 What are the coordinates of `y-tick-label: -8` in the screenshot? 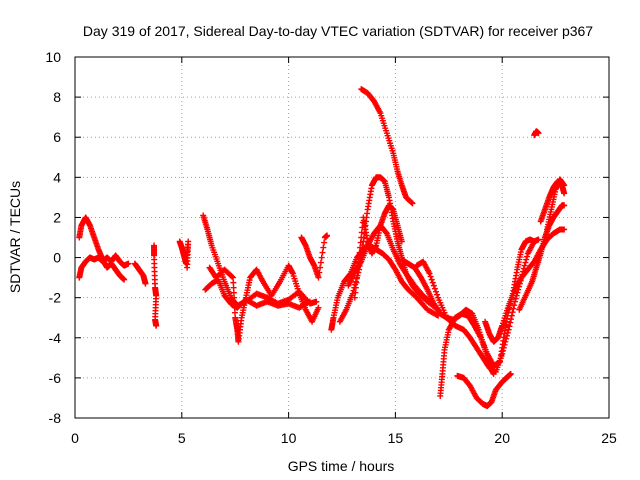 It's located at (55, 418).